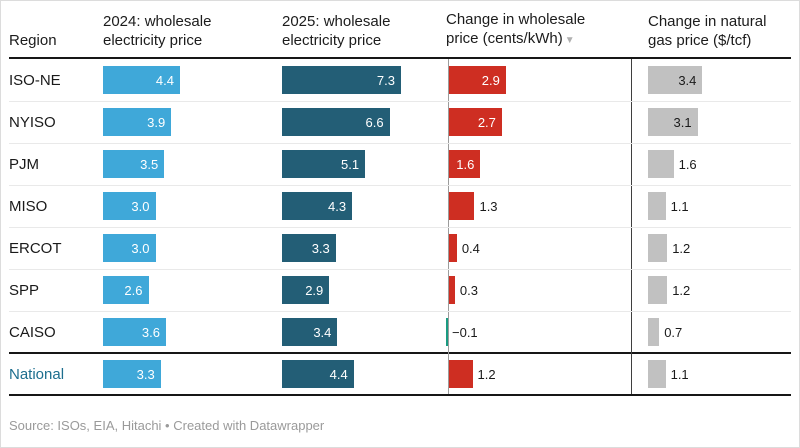  I want to click on table-row: National 3.3 4.4 1.2 1.1, so click(400, 374).